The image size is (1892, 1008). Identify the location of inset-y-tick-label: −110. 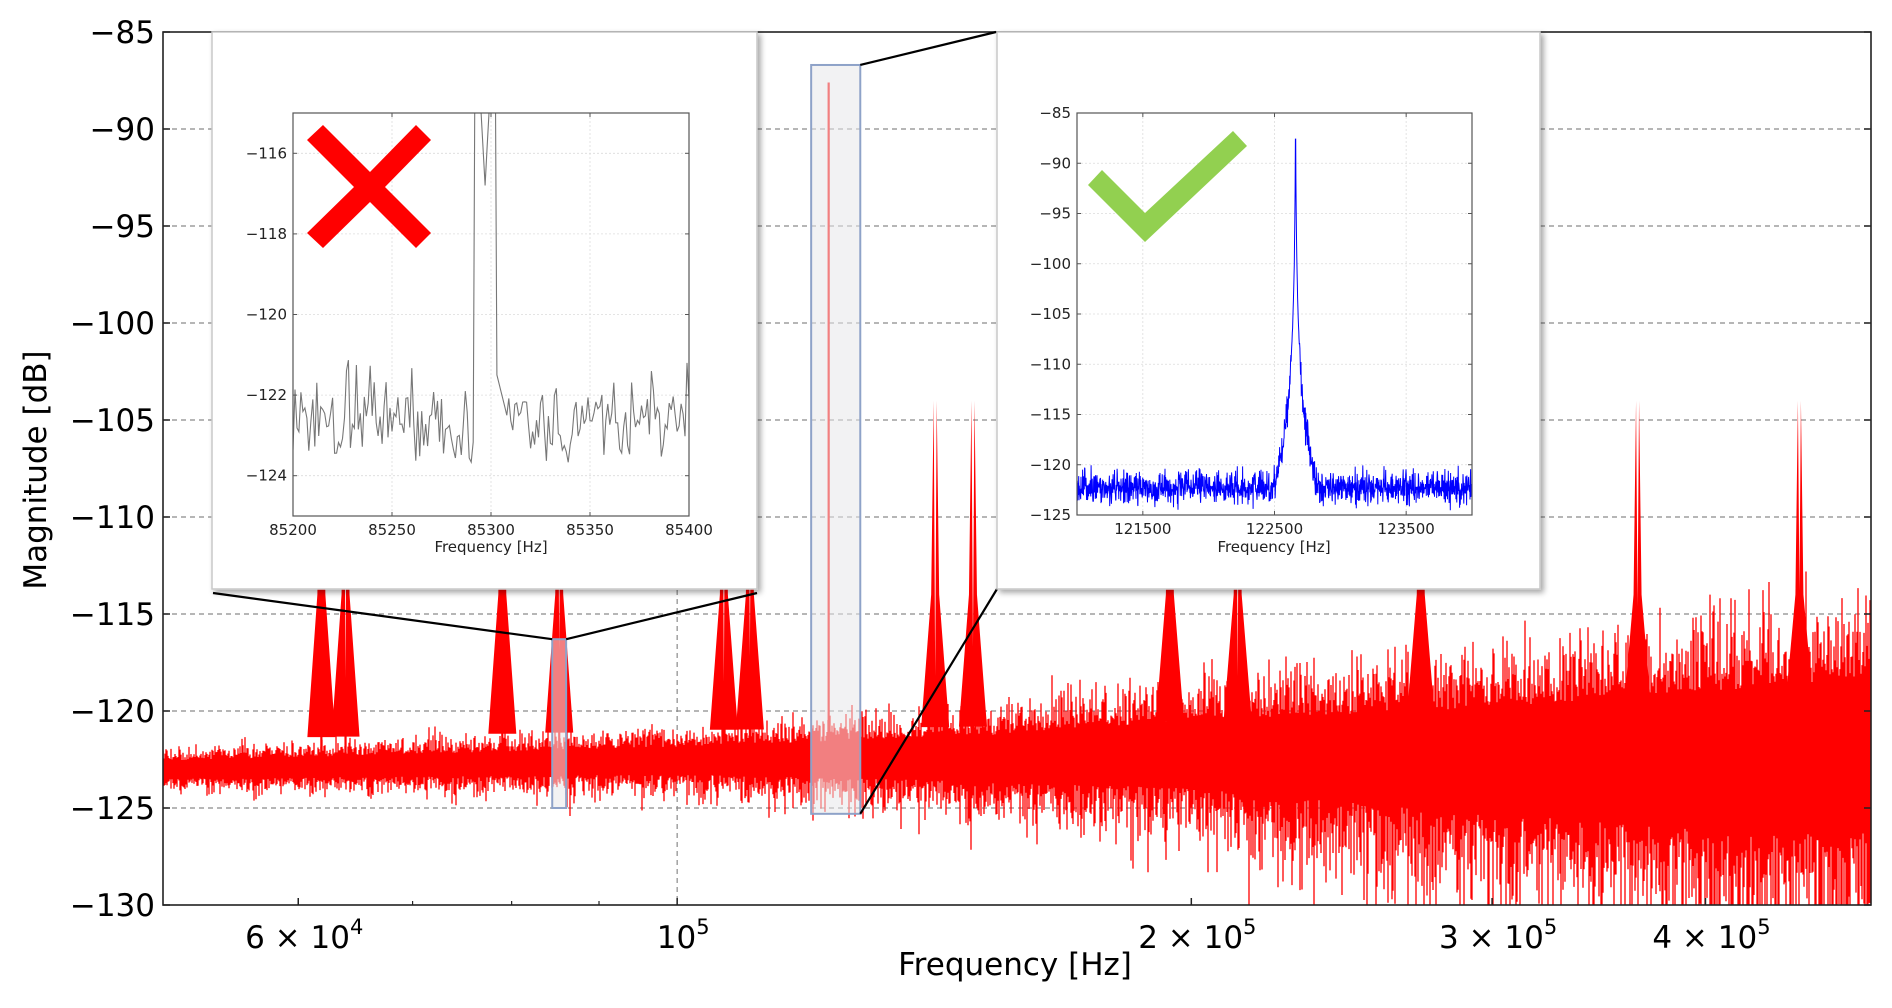
(1050, 364).